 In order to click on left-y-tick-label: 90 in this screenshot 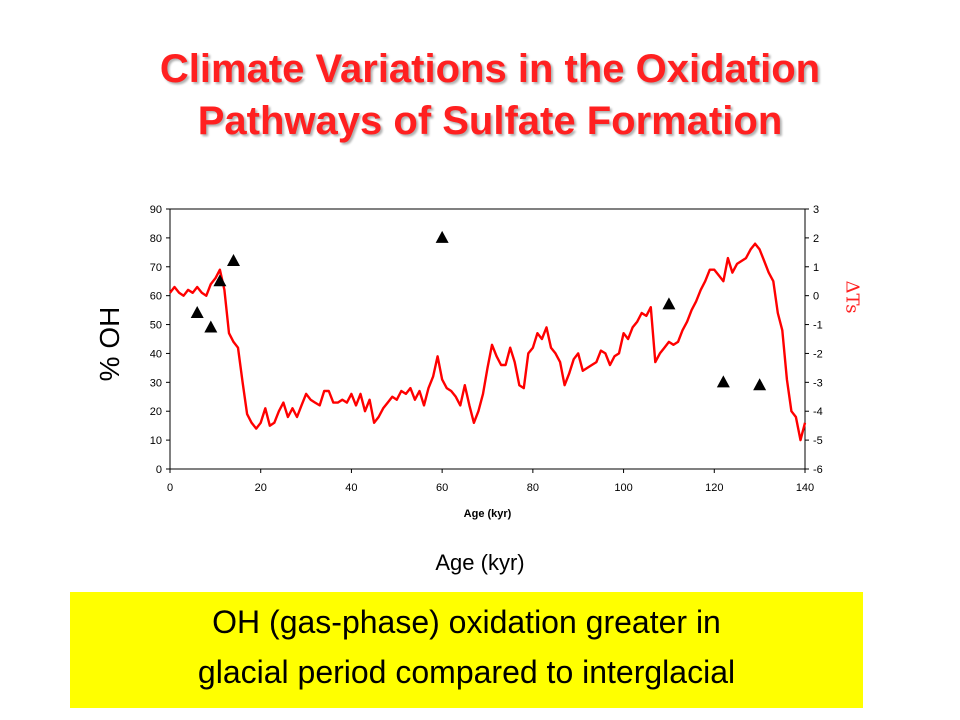, I will do `click(156, 210)`.